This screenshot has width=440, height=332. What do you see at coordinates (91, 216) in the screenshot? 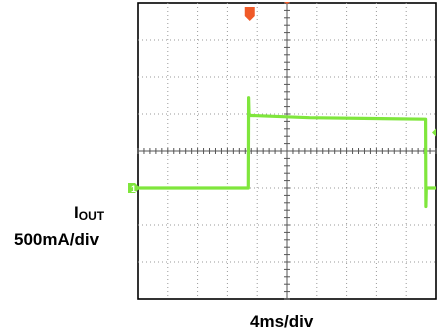
I see `channel-label-subscript: OUT` at bounding box center [91, 216].